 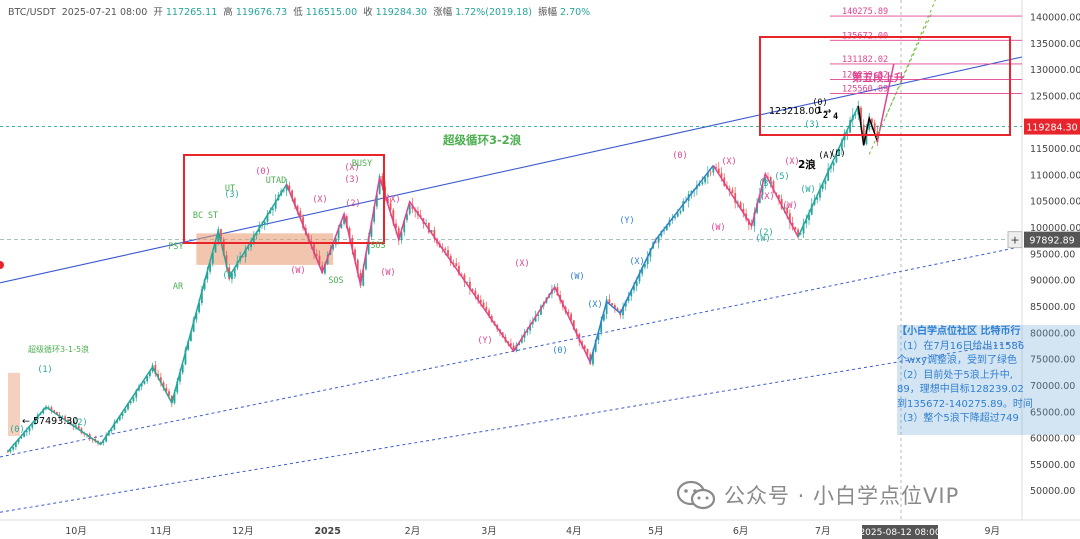 What do you see at coordinates (865, 90) in the screenshot?
I see `target-level-label: 125560.89` at bounding box center [865, 90].